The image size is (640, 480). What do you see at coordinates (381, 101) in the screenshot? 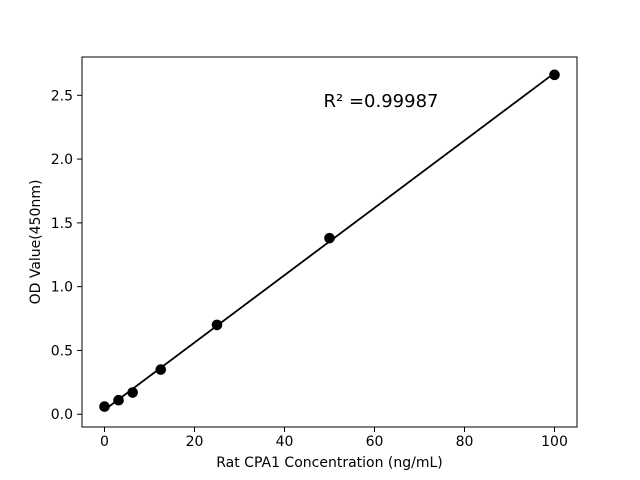
I see `r-squared-annotation: R² =0.99987` at bounding box center [381, 101].